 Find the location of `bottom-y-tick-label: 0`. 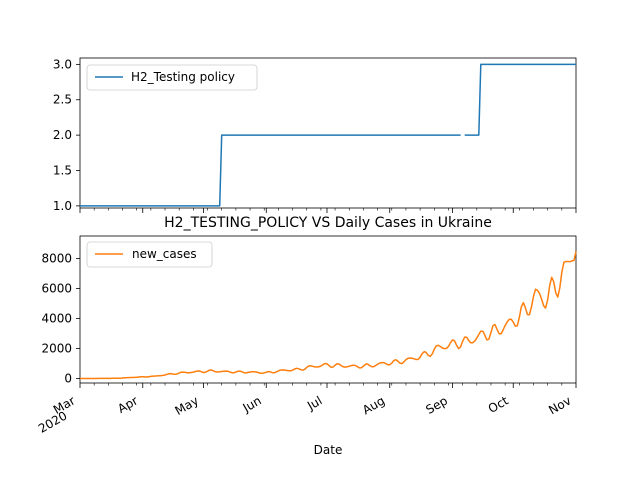

bottom-y-tick-label: 0 is located at coordinates (68, 379).